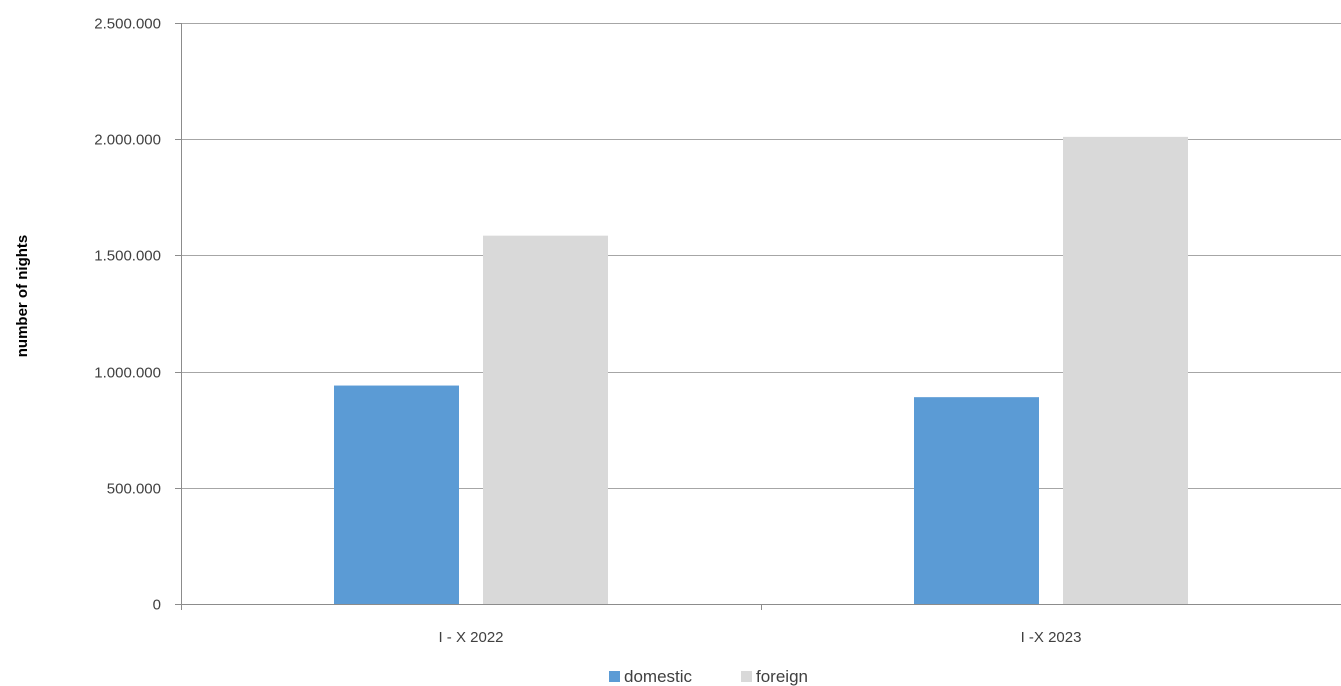  I want to click on y-tick-label: 0, so click(157, 605).